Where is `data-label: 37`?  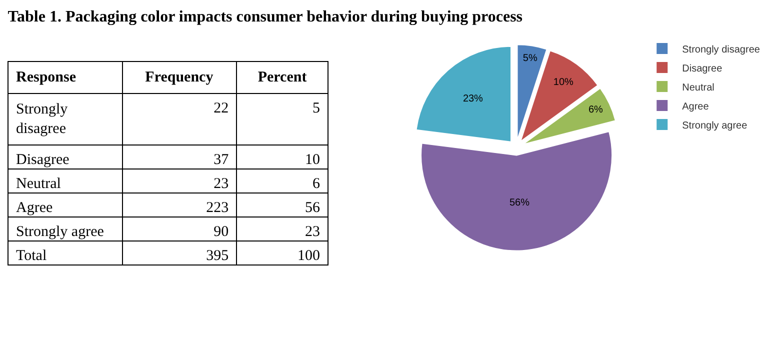 data-label: 37 is located at coordinates (222, 160).